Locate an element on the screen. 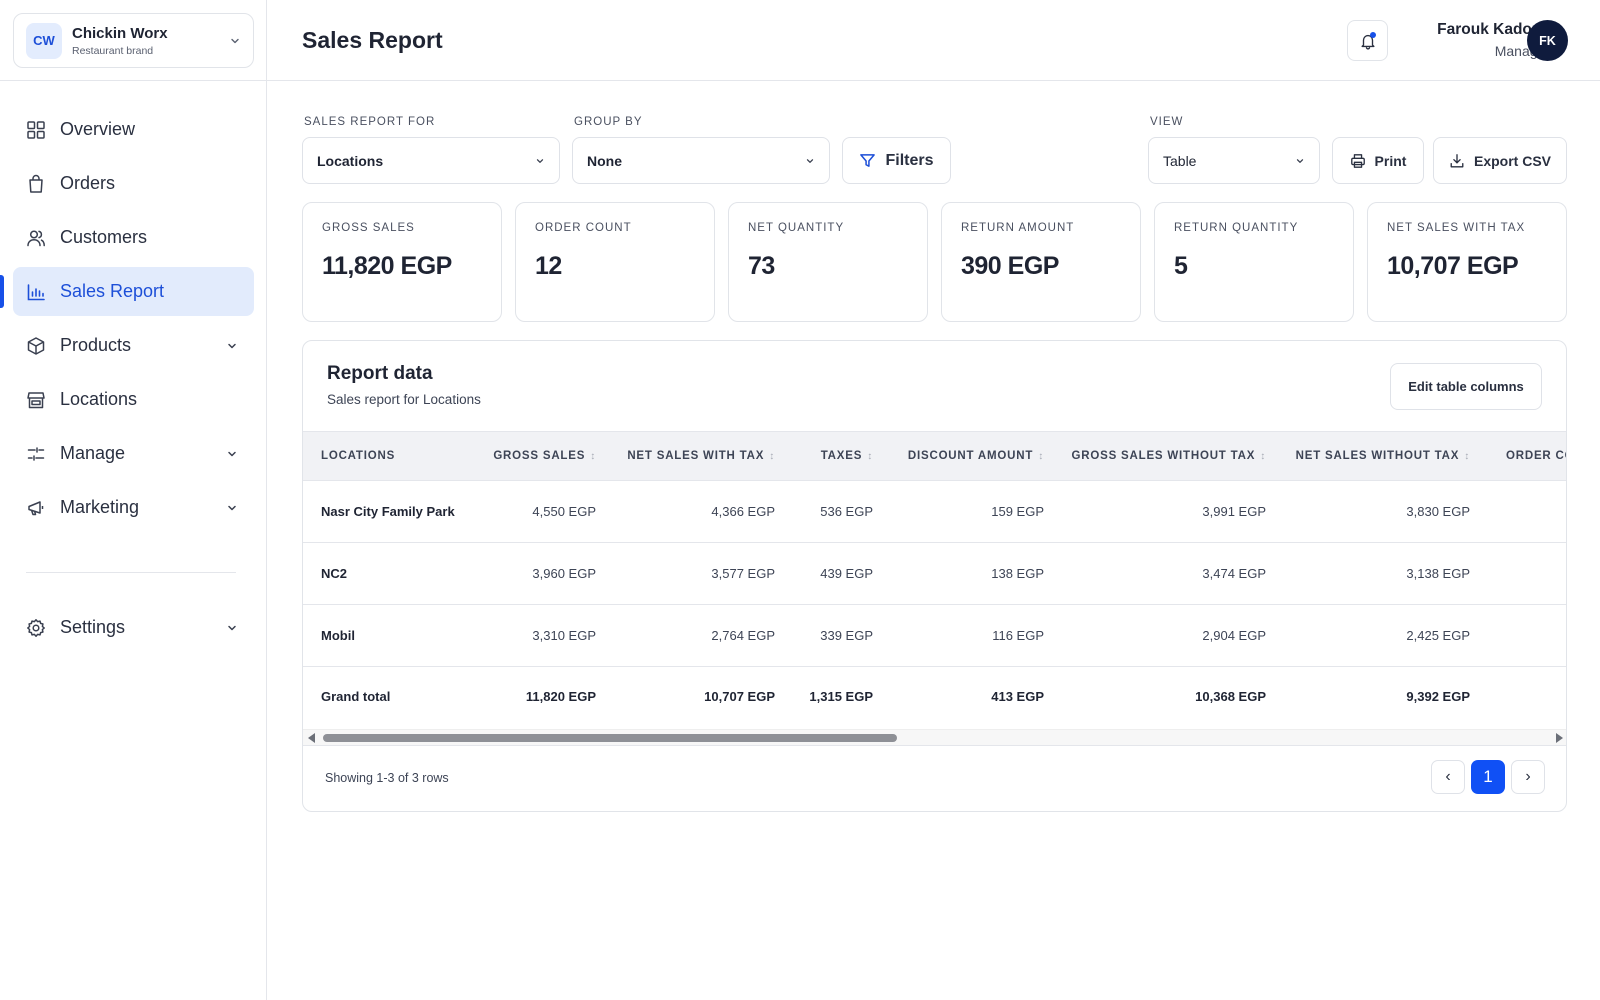 Image resolution: width=1600 pixels, height=1000 pixels. notification-dot is located at coordinates (1373, 35).